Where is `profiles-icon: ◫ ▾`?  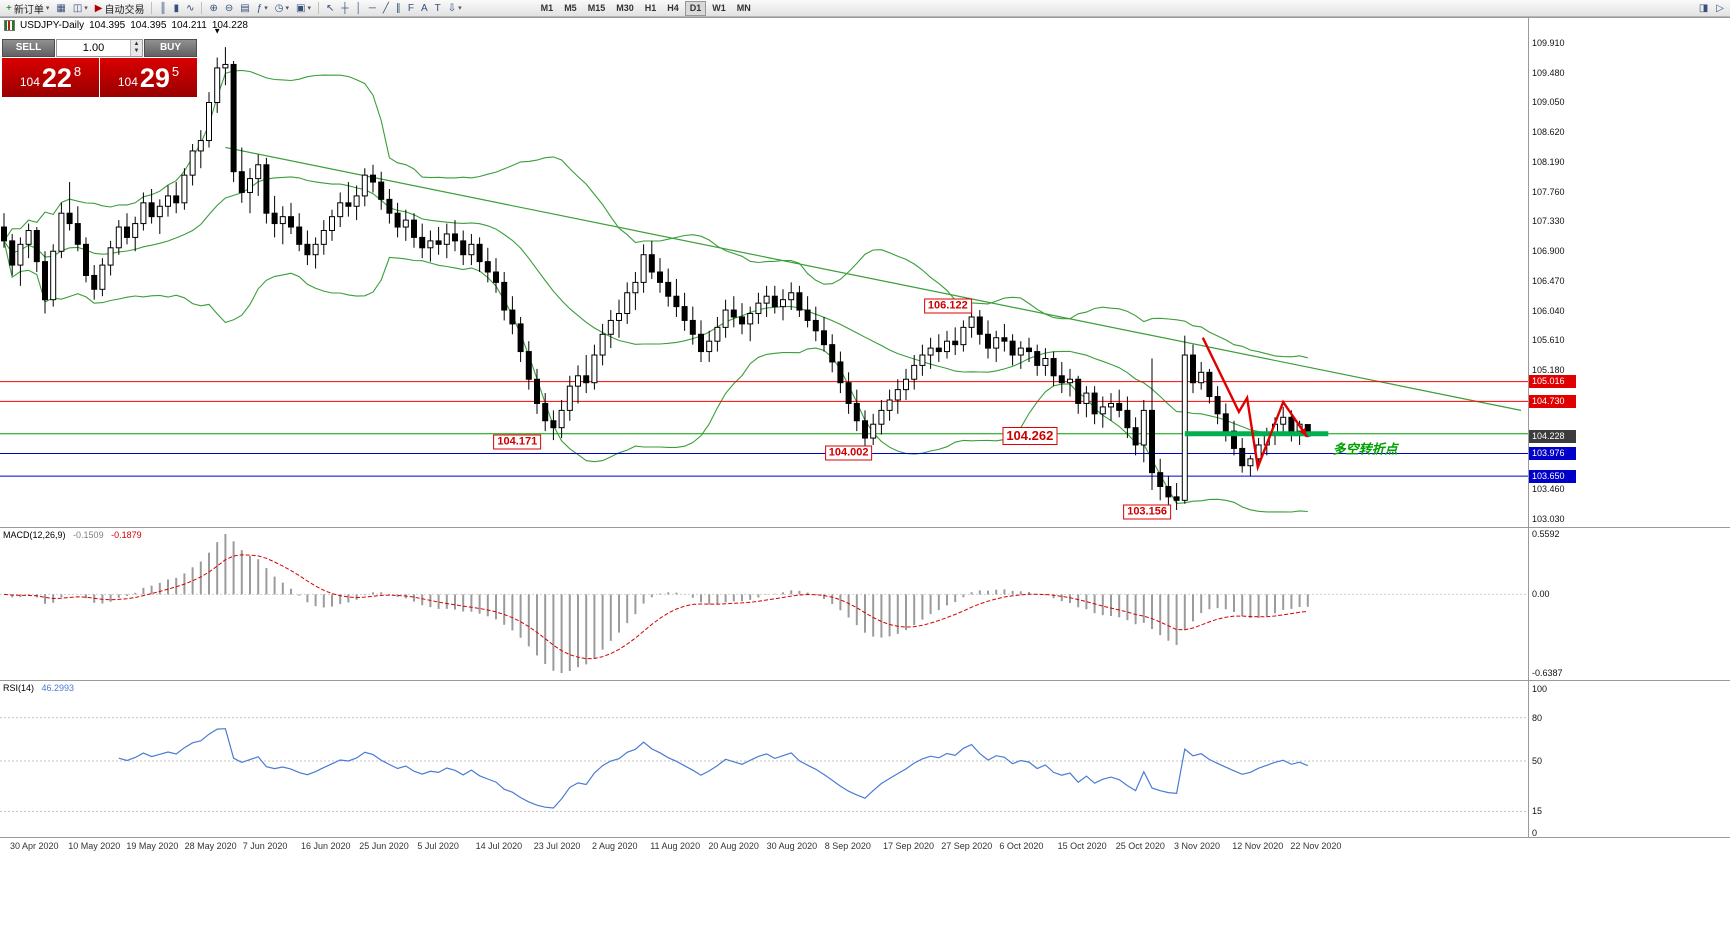
profiles-icon: ◫ ▾ is located at coordinates (80, 8).